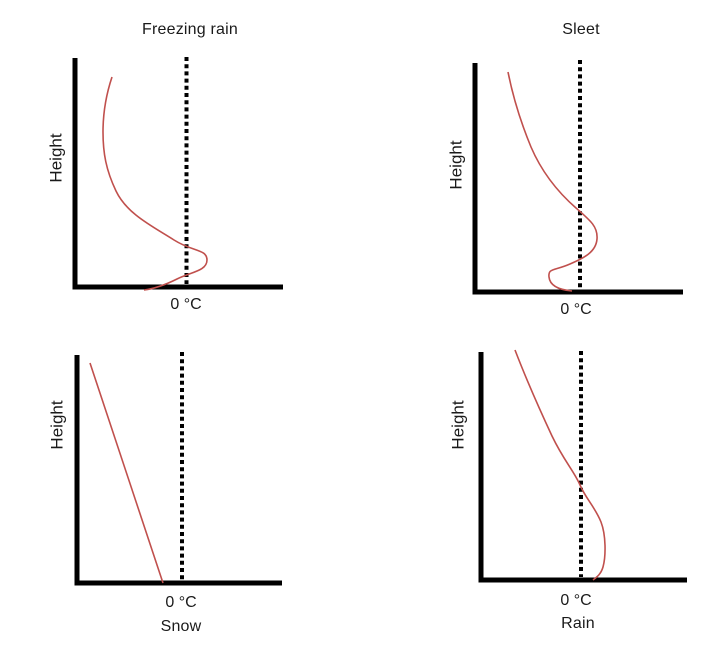 This screenshot has height=660, width=726. Describe the element at coordinates (190, 29) in the screenshot. I see `panel-title-freezing-rain: Freezing rain` at that location.